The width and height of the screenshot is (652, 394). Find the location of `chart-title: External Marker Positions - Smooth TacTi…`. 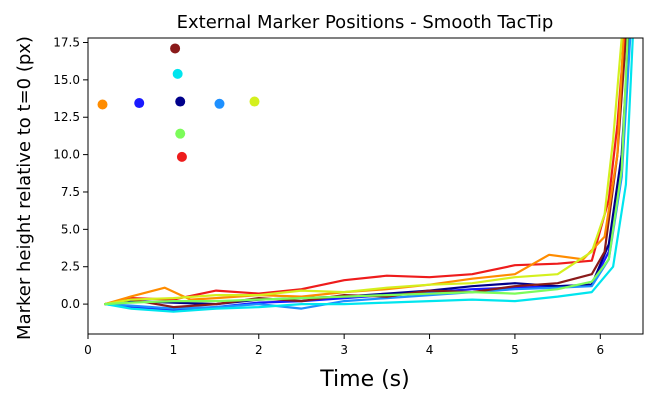

chart-title: External Marker Positions - Smooth TacTi… is located at coordinates (365, 22).